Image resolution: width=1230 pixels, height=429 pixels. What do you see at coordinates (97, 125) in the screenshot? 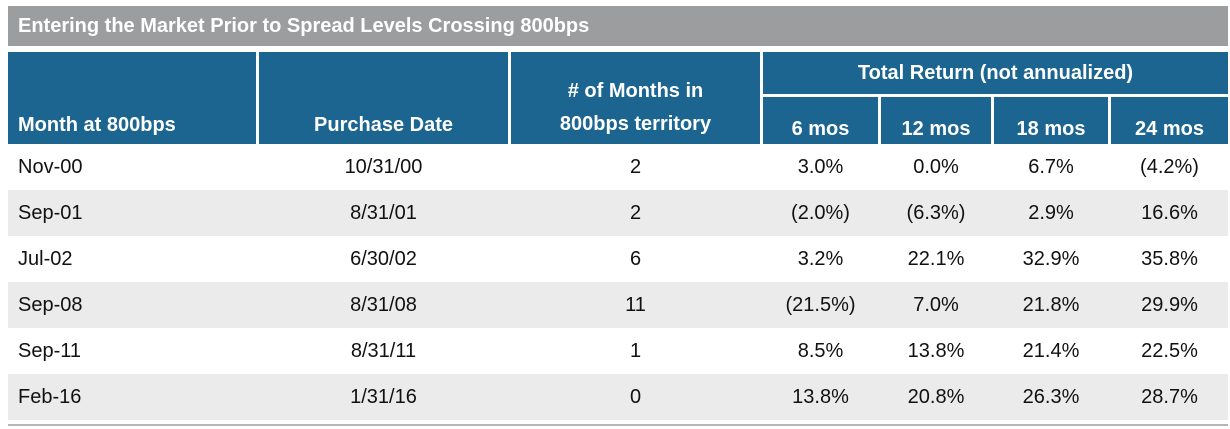
I see `col-header-month: Month at 800bps` at bounding box center [97, 125].